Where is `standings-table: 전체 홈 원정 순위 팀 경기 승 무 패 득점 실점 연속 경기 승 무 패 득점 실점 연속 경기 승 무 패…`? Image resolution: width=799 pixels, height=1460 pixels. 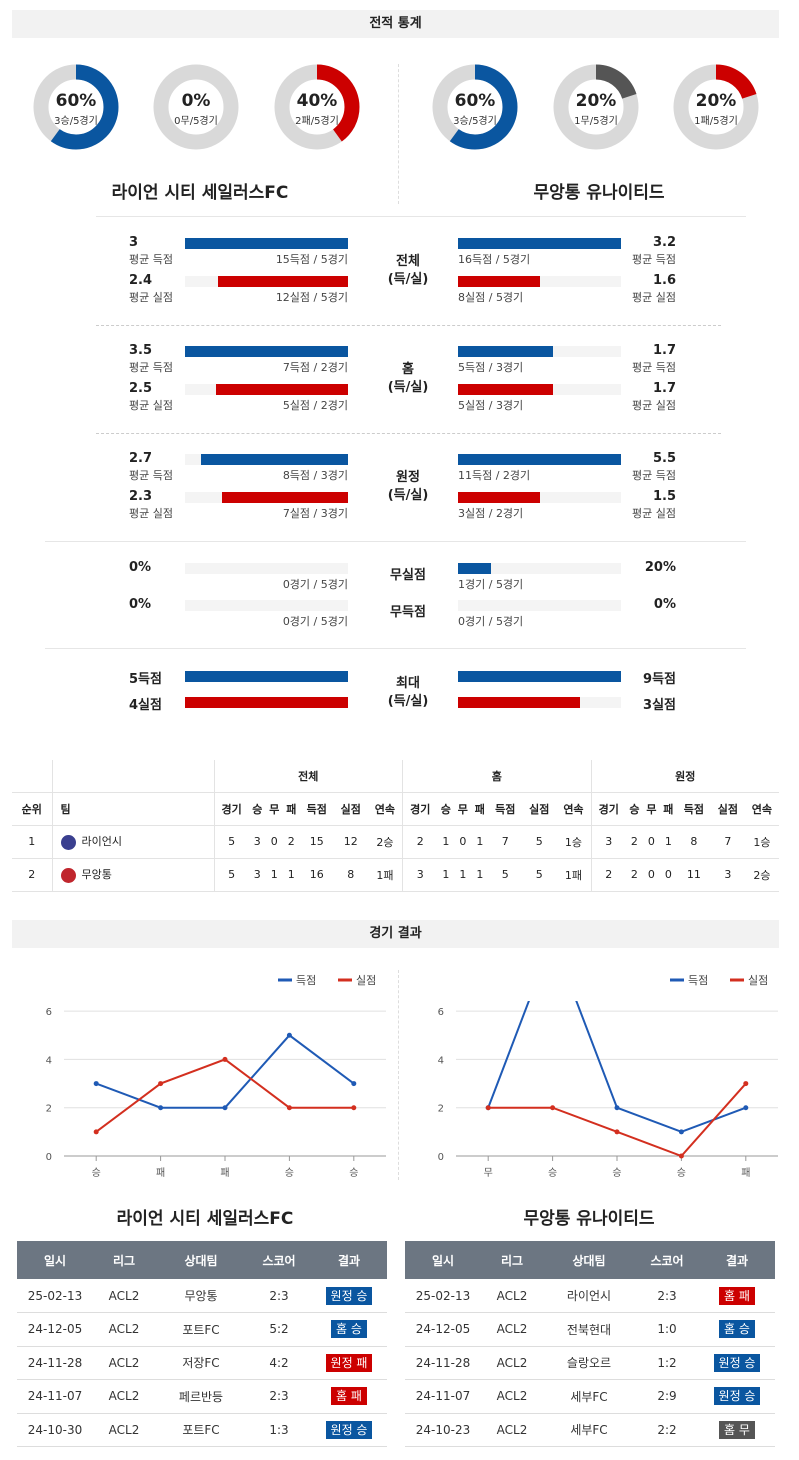 standings-table: 전체 홈 원정 순위 팀 경기 승 무 패 득점 실점 연속 경기 승 무 패 득점 실점 연속 경기 승 무 패… is located at coordinates (395, 826).